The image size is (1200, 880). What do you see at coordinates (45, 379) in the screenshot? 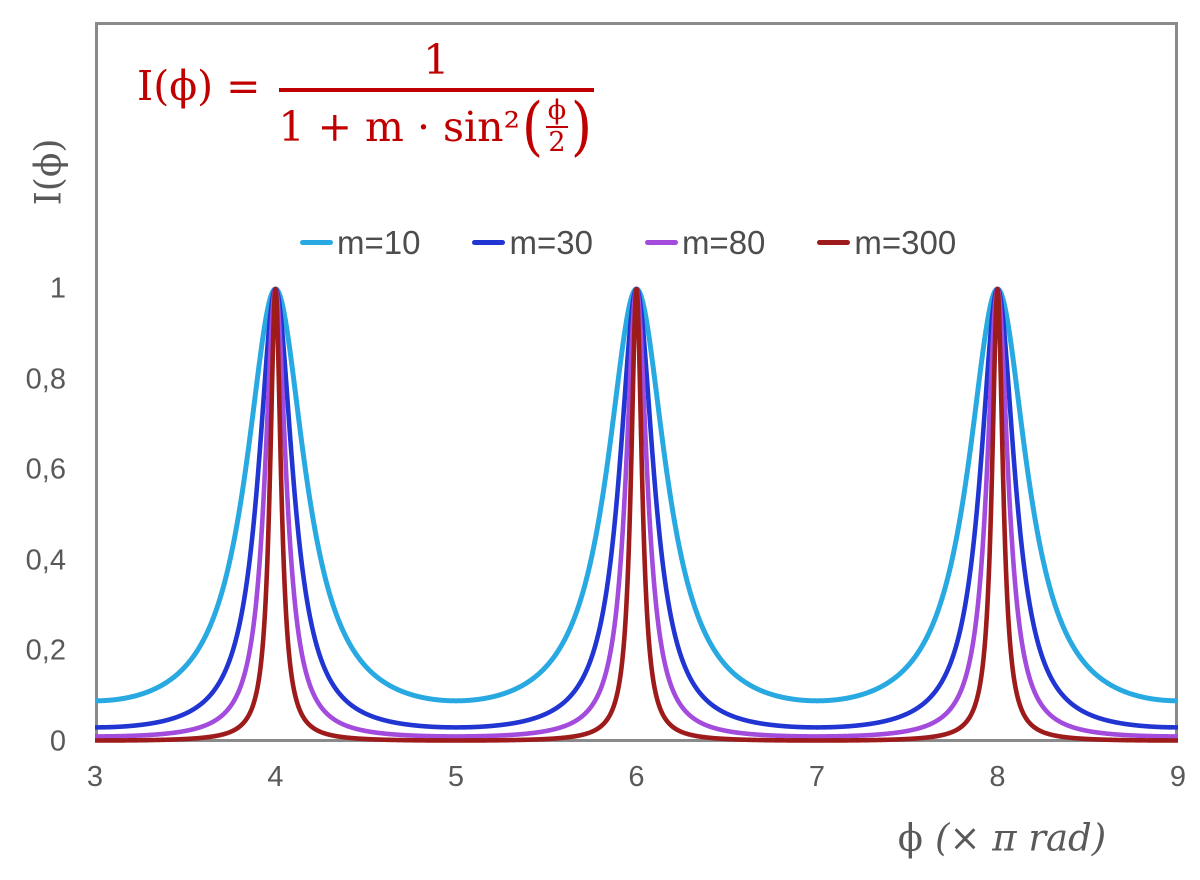
I see `y-tick-label-0,8: 0,8` at bounding box center [45, 379].